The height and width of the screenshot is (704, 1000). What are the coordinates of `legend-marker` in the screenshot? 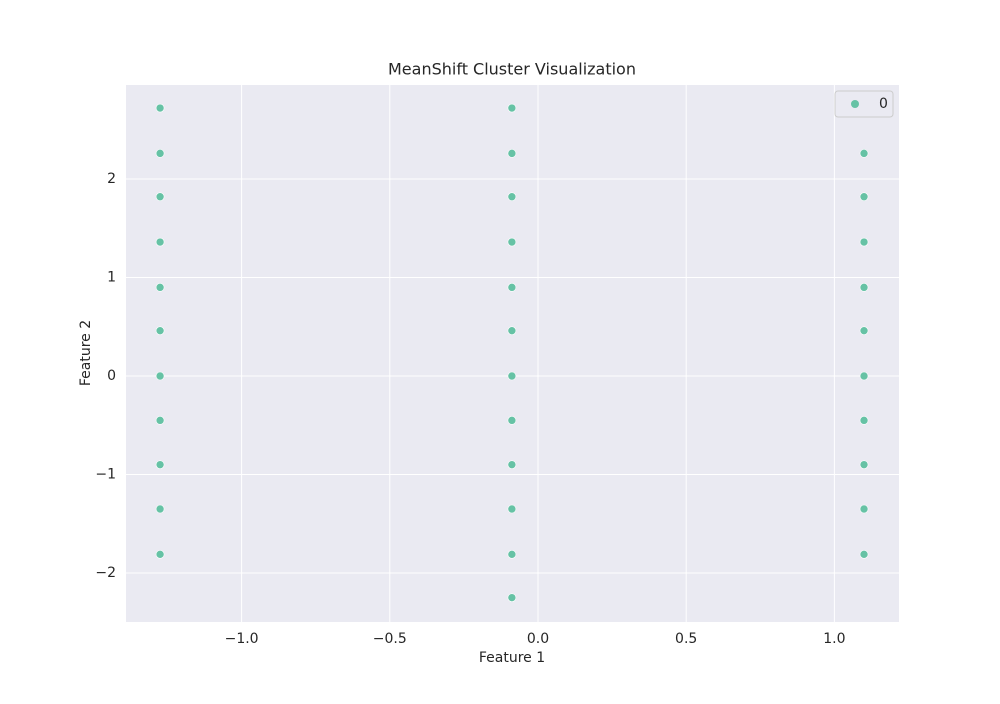 It's located at (855, 104).